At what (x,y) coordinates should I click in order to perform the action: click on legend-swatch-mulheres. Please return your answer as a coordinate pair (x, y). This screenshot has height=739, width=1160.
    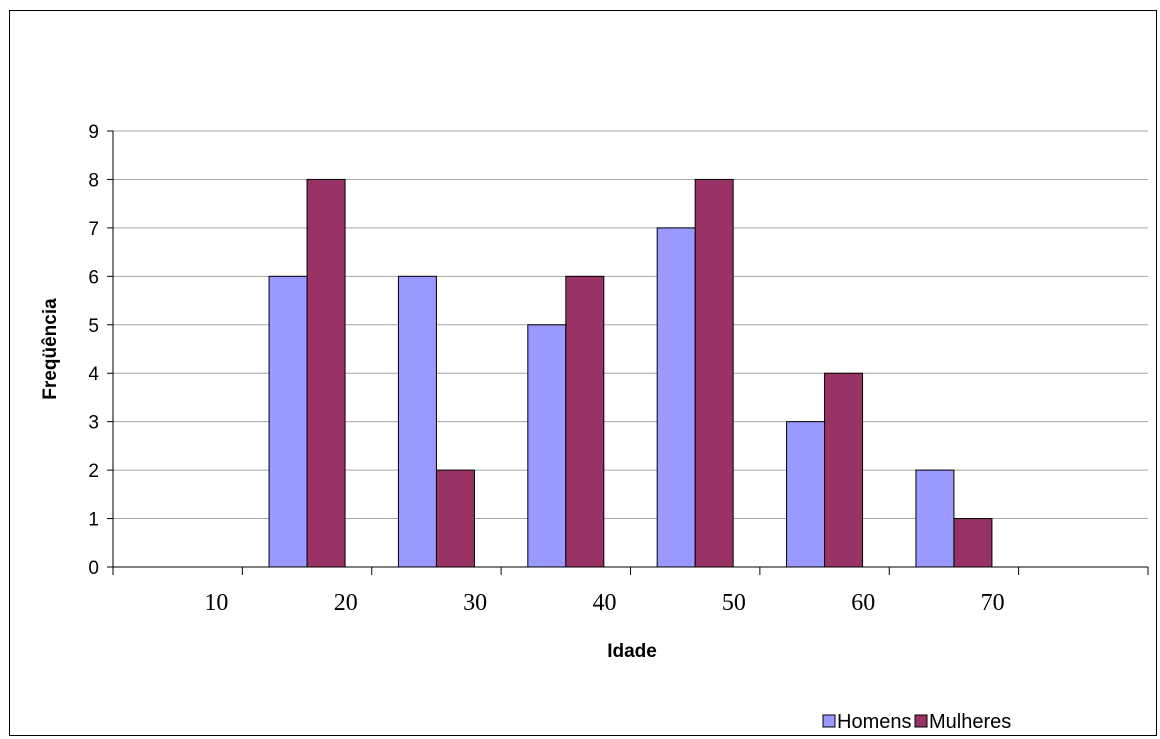
    Looking at the image, I should click on (921, 721).